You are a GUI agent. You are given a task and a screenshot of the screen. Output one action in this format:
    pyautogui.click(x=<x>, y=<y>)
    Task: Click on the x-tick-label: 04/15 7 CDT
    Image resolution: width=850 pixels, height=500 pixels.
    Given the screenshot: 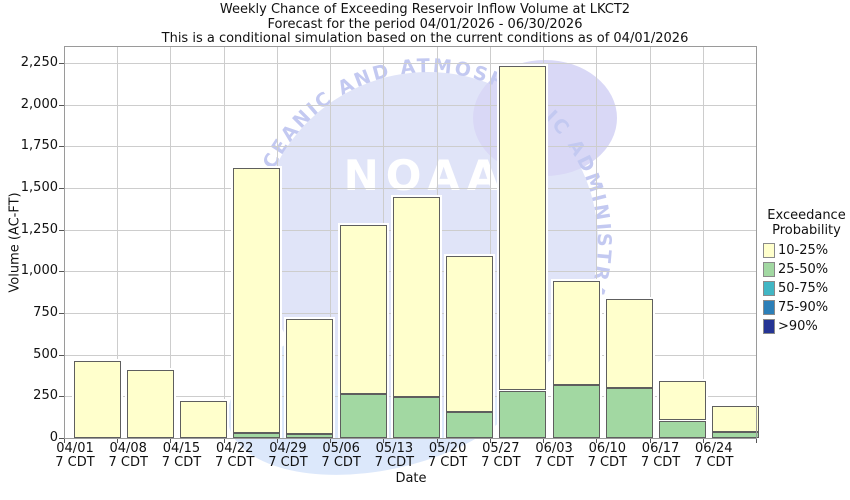 What is the action you would take?
    pyautogui.click(x=181, y=456)
    